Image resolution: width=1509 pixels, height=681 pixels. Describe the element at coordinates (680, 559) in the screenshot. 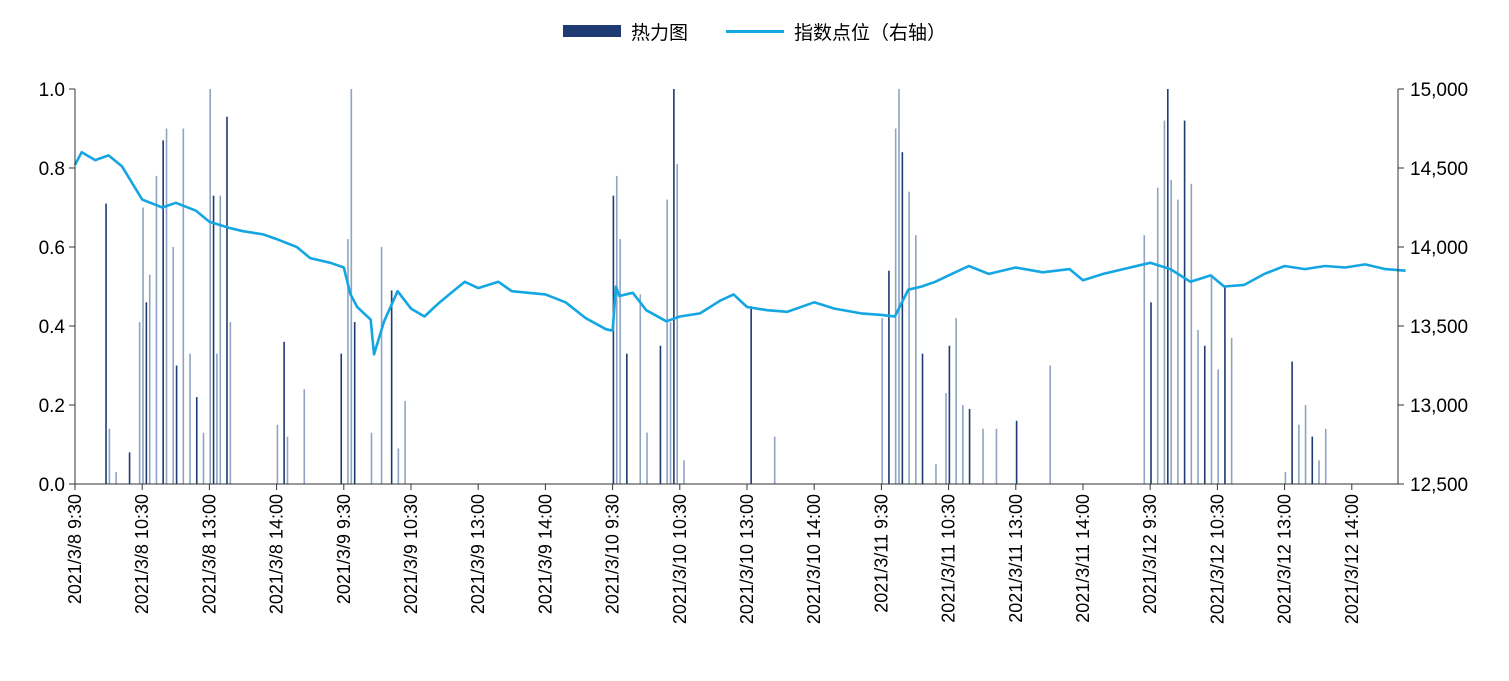

I see `x-tick-label: 2021/3/10 10:30` at that location.